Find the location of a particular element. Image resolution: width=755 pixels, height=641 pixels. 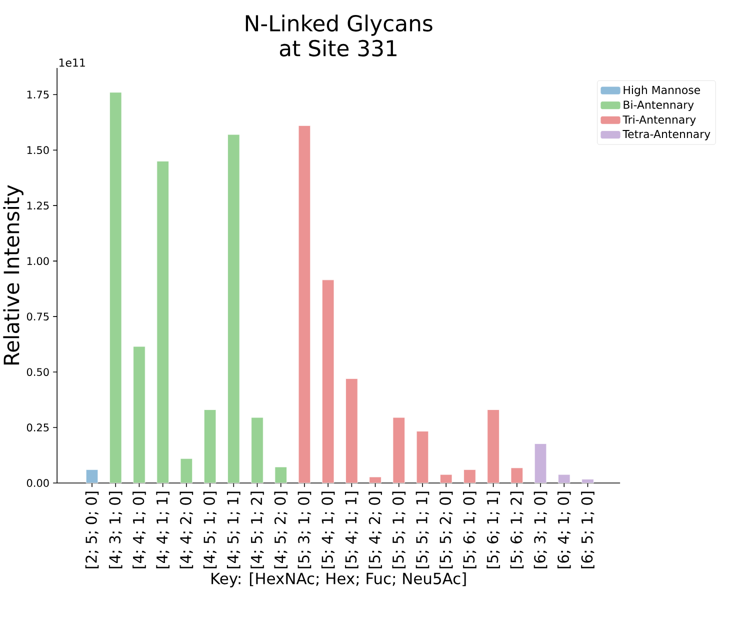

x-tick-label: [5; 6; 1; 1] is located at coordinates (493, 530).